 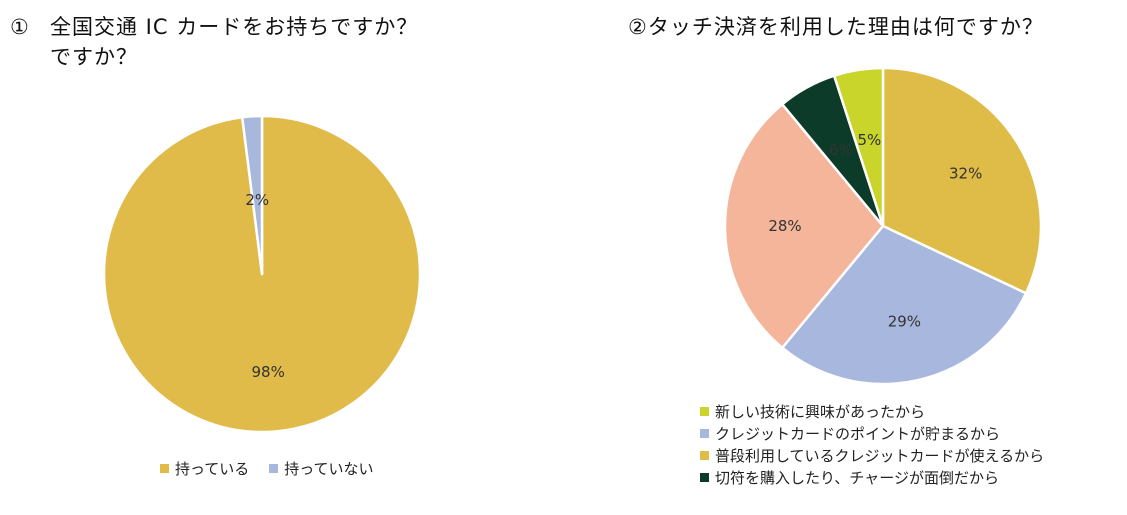 What do you see at coordinates (820, 411) in the screenshot?
I see `chart2-legend-label-1: 新しい技術に興味があったから` at bounding box center [820, 411].